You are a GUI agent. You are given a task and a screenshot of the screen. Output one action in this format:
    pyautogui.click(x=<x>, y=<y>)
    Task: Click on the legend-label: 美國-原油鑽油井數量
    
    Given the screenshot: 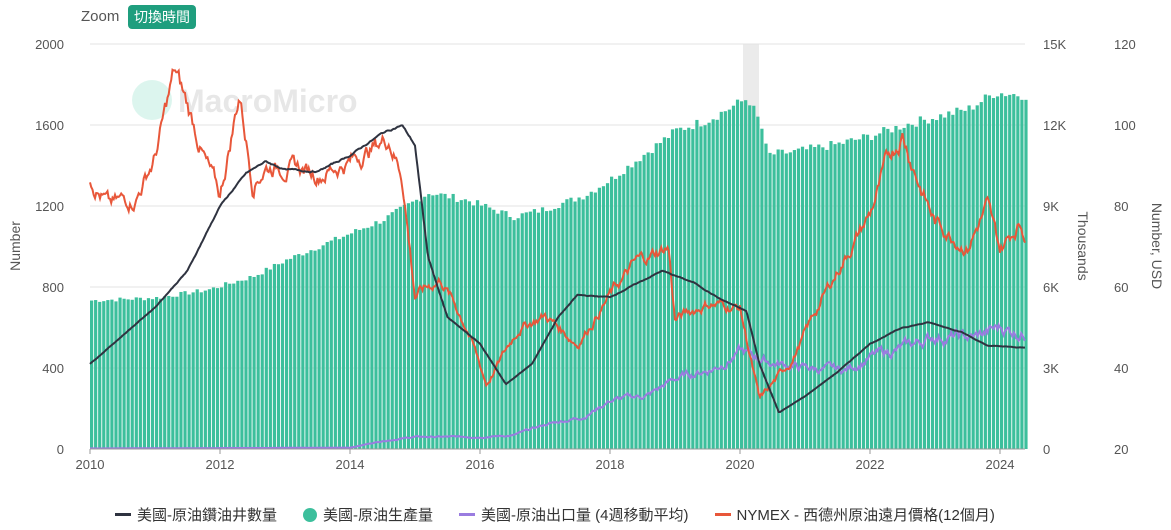 What is the action you would take?
    pyautogui.click(x=207, y=515)
    